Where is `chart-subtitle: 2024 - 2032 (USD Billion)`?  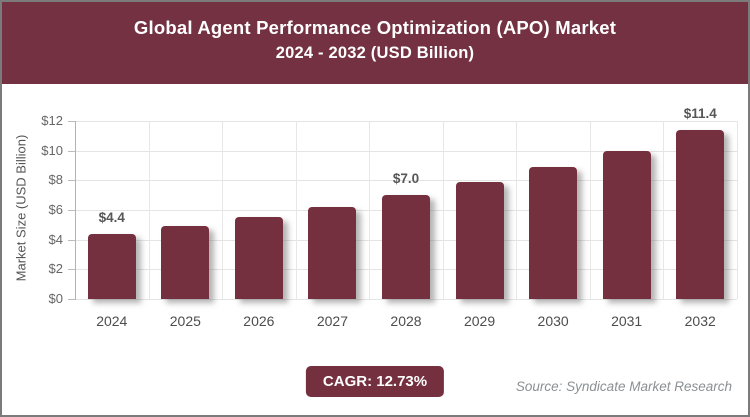 chart-subtitle: 2024 - 2032 (USD Billion) is located at coordinates (375, 53).